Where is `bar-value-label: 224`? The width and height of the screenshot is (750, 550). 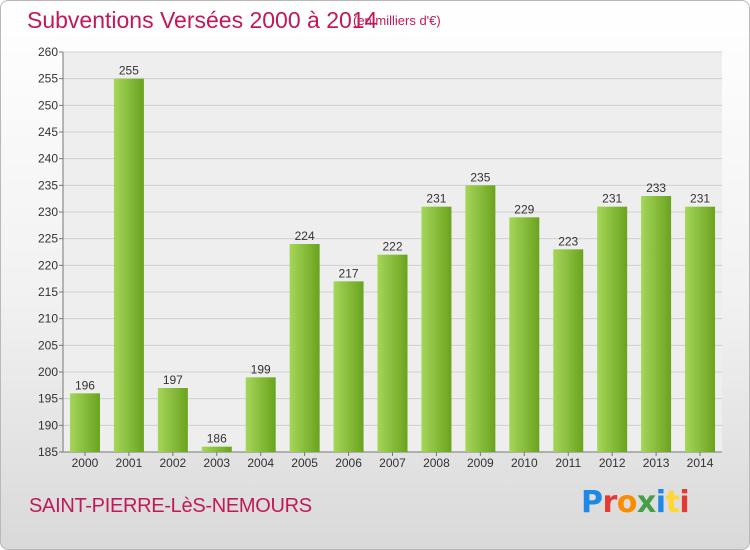 bar-value-label: 224 is located at coordinates (305, 236).